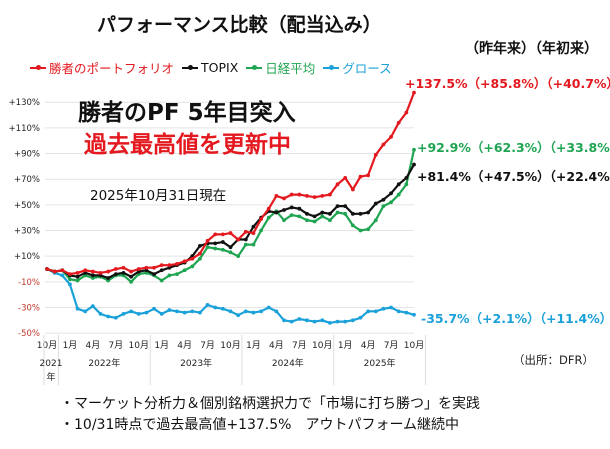 Image resolution: width=610 pixels, height=449 pixels. Describe the element at coordinates (239, 25) in the screenshot. I see `chart-title: パフォーマンス比較（配当込み）` at that location.